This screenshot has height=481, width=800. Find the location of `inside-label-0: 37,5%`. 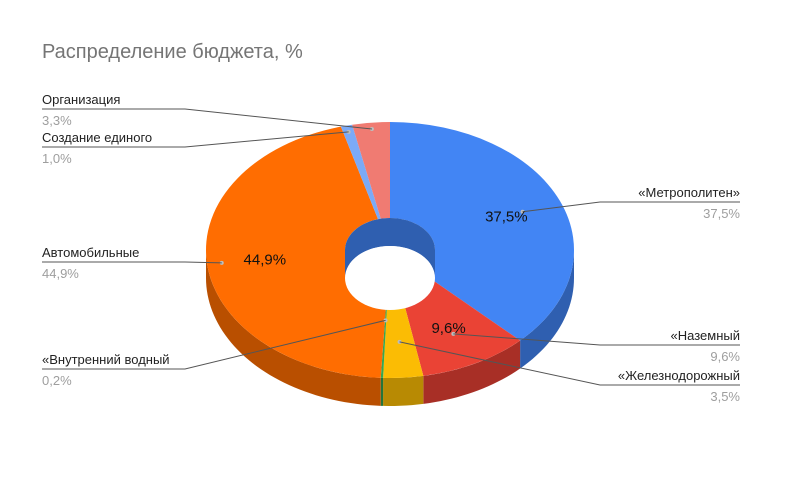

inside-label-0: 37,5% is located at coordinates (506, 216).